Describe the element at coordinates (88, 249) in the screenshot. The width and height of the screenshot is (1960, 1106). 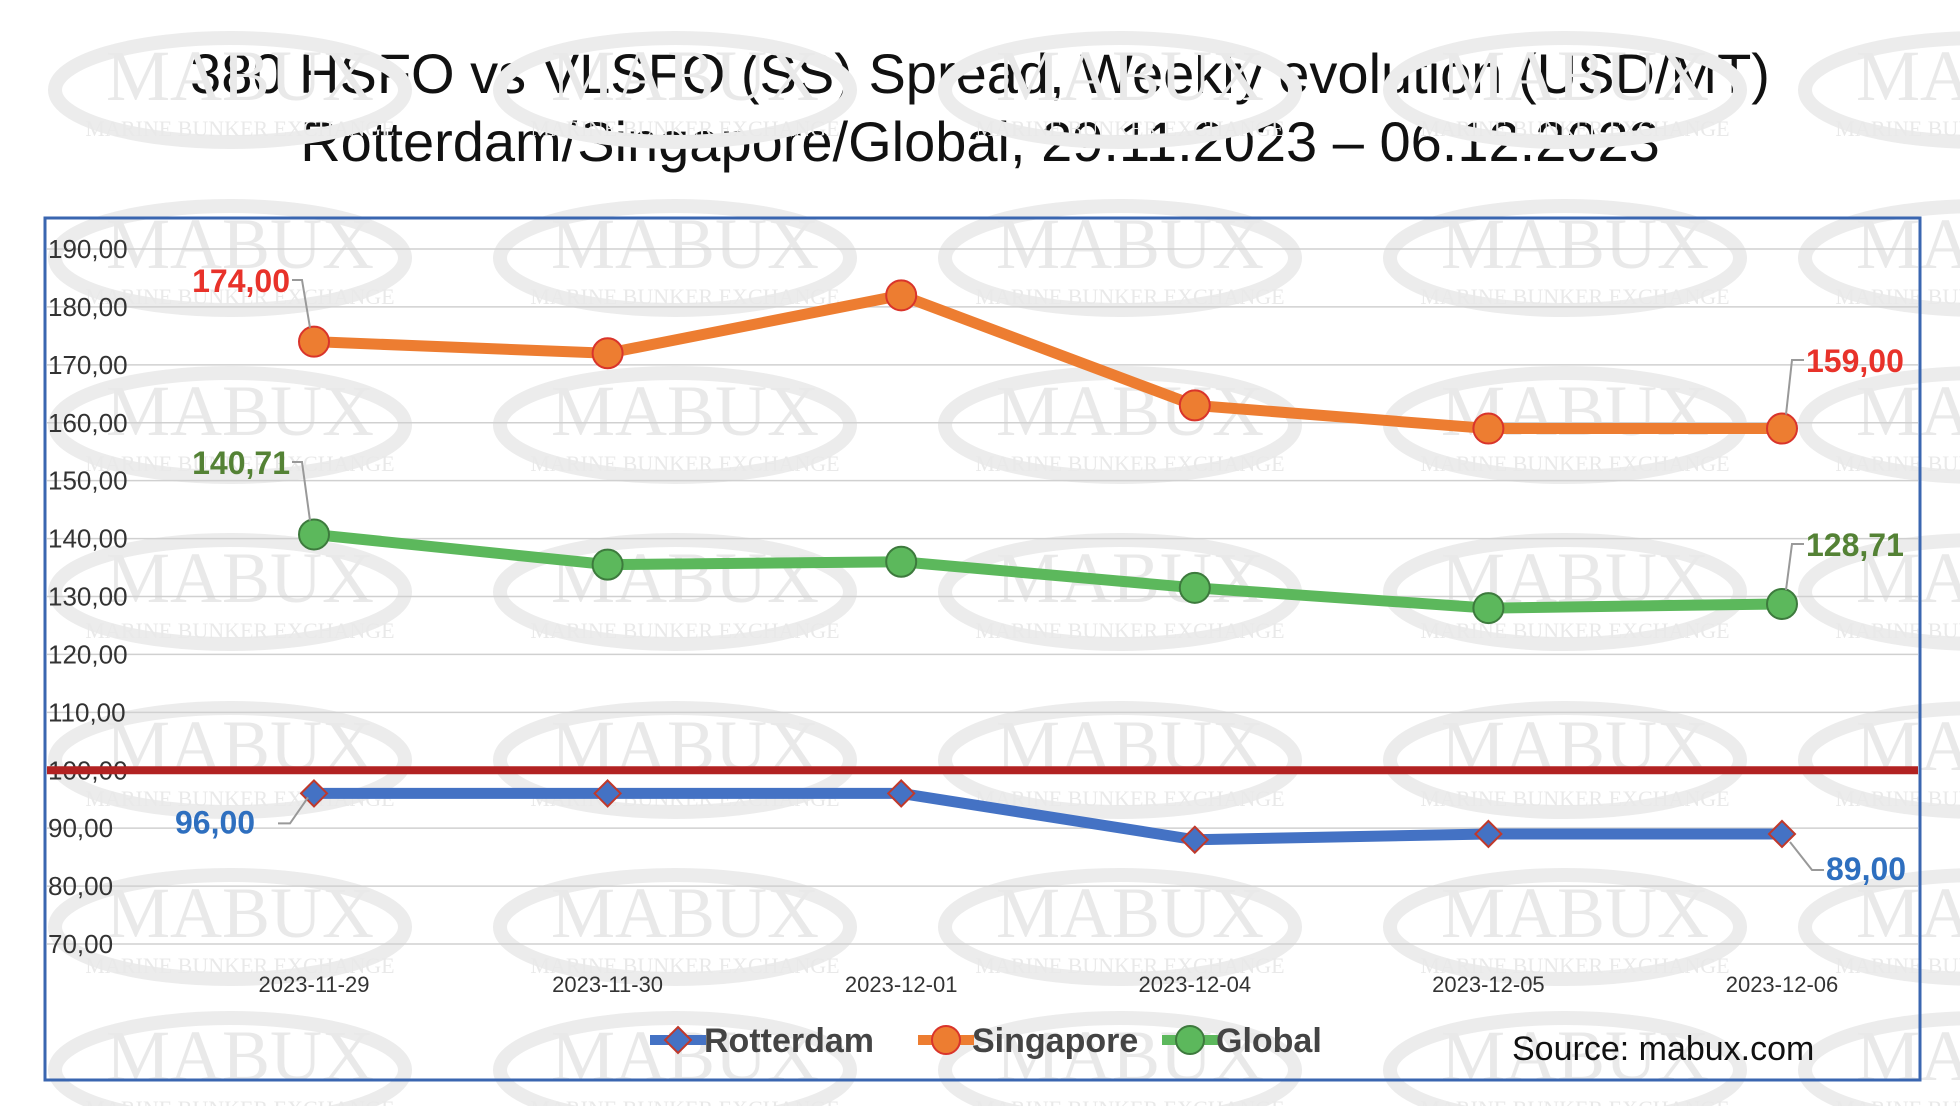
I see `y-tick-label: 190,00` at that location.